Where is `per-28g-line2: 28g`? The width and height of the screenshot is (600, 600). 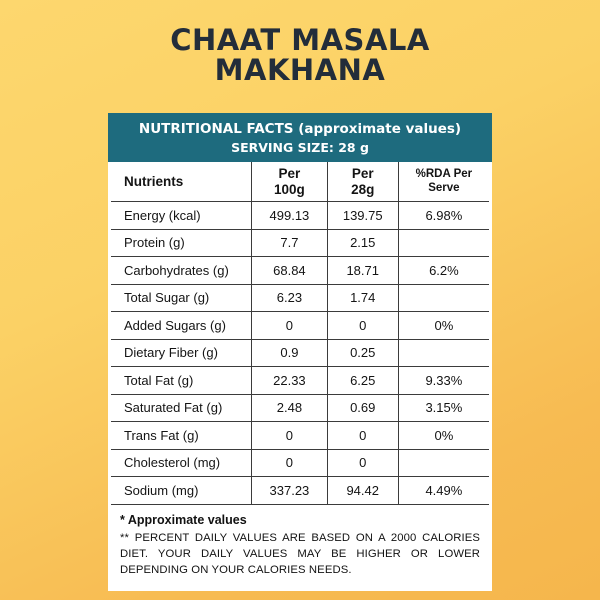 per-28g-line2: 28g is located at coordinates (363, 189).